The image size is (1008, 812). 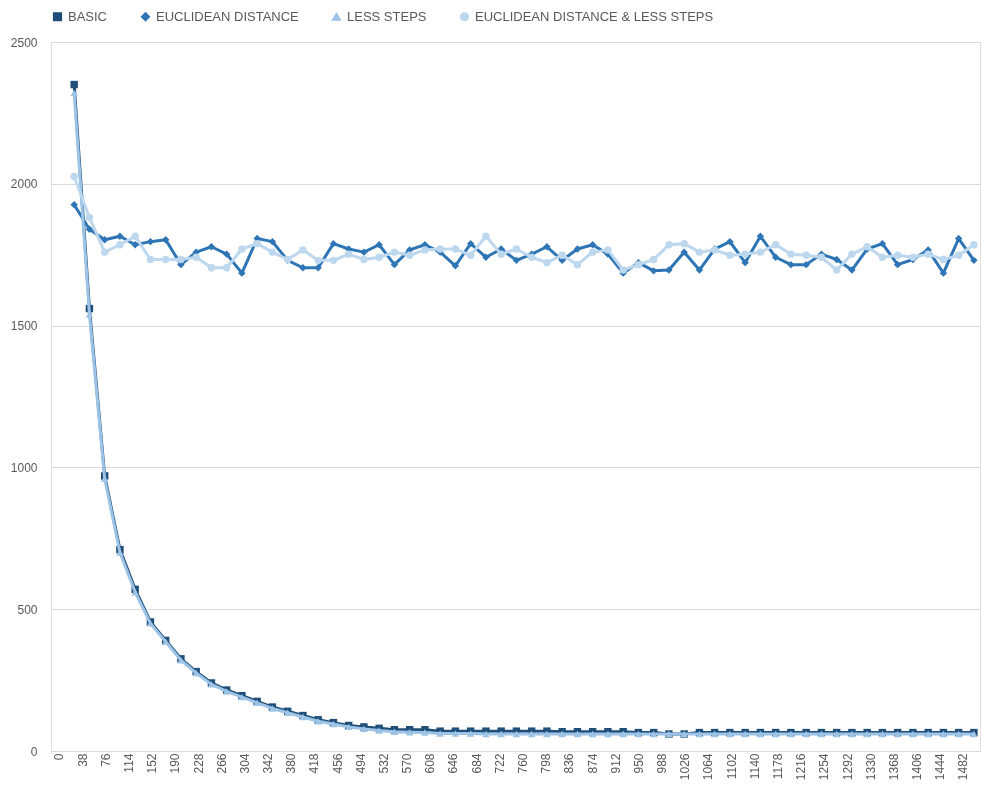 What do you see at coordinates (198, 763) in the screenshot?
I see `x-tick-label: 228` at bounding box center [198, 763].